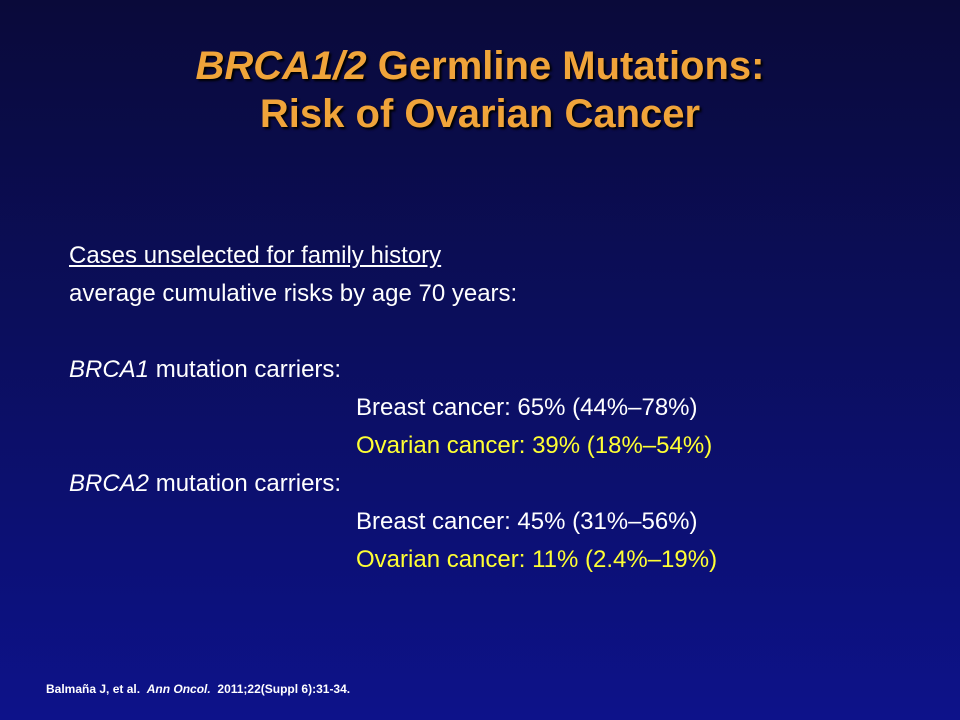 The height and width of the screenshot is (720, 960). What do you see at coordinates (565, 66) in the screenshot?
I see `title-rest: Germline Mutations:` at bounding box center [565, 66].